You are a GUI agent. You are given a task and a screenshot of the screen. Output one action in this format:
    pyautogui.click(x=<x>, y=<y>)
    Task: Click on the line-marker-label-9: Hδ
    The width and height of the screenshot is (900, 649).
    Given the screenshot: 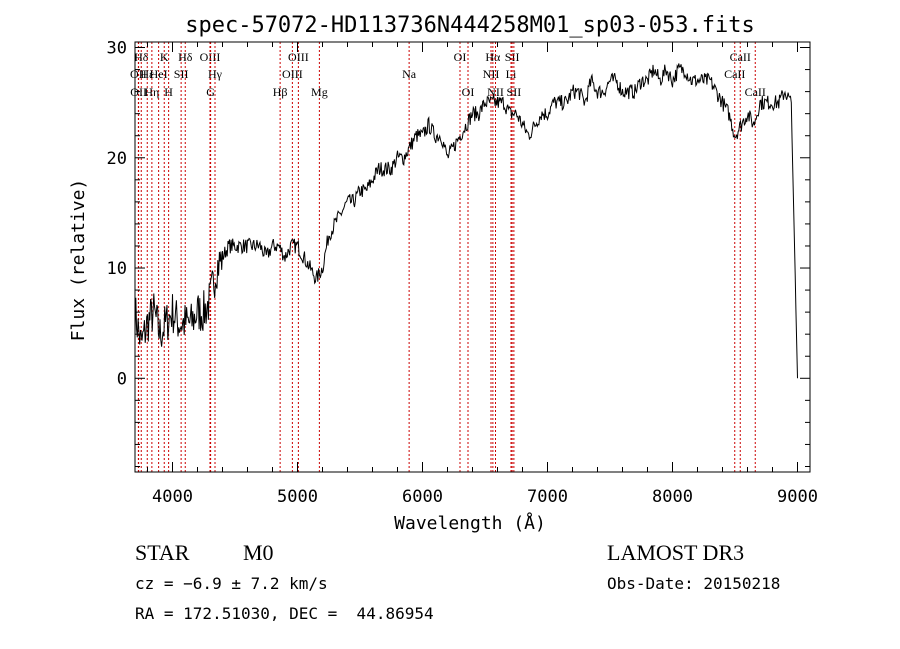 What is the action you would take?
    pyautogui.click(x=185, y=57)
    